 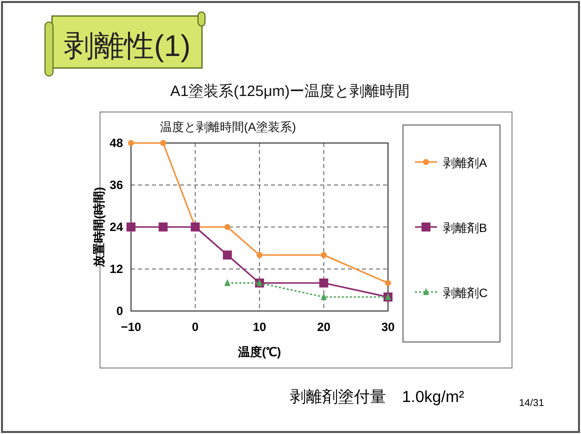 What do you see at coordinates (531, 403) in the screenshot?
I see `text: 14/31` at bounding box center [531, 403].